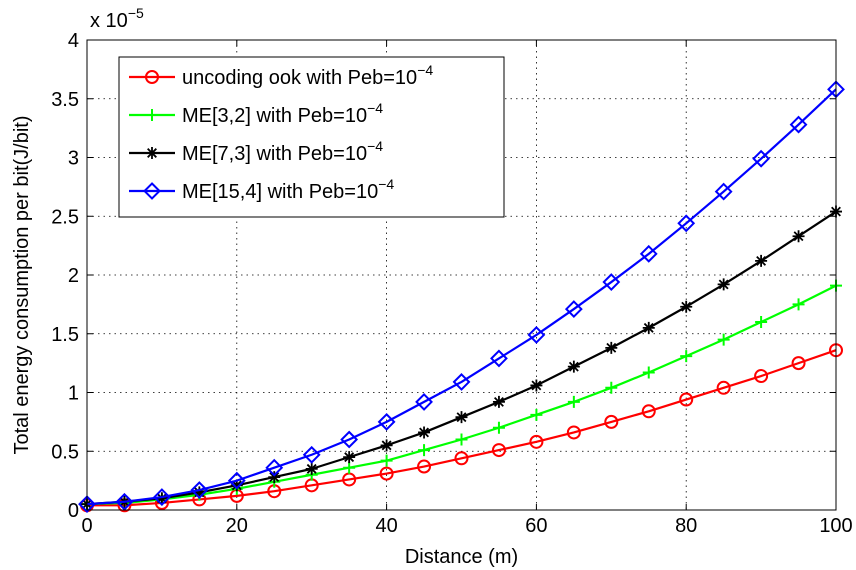  Describe the element at coordinates (307, 75) in the screenshot. I see `legend-label: uncoding ook with Peb=10−4` at that location.